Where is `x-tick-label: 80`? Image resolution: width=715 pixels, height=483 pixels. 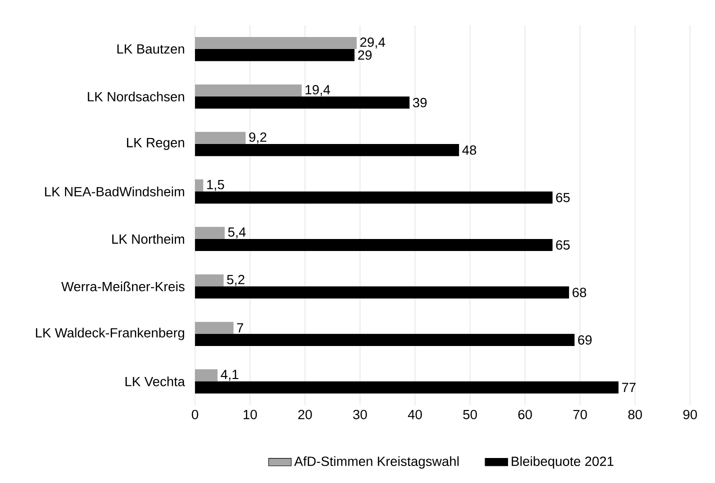 x-tick-label: 80 is located at coordinates (635, 415).